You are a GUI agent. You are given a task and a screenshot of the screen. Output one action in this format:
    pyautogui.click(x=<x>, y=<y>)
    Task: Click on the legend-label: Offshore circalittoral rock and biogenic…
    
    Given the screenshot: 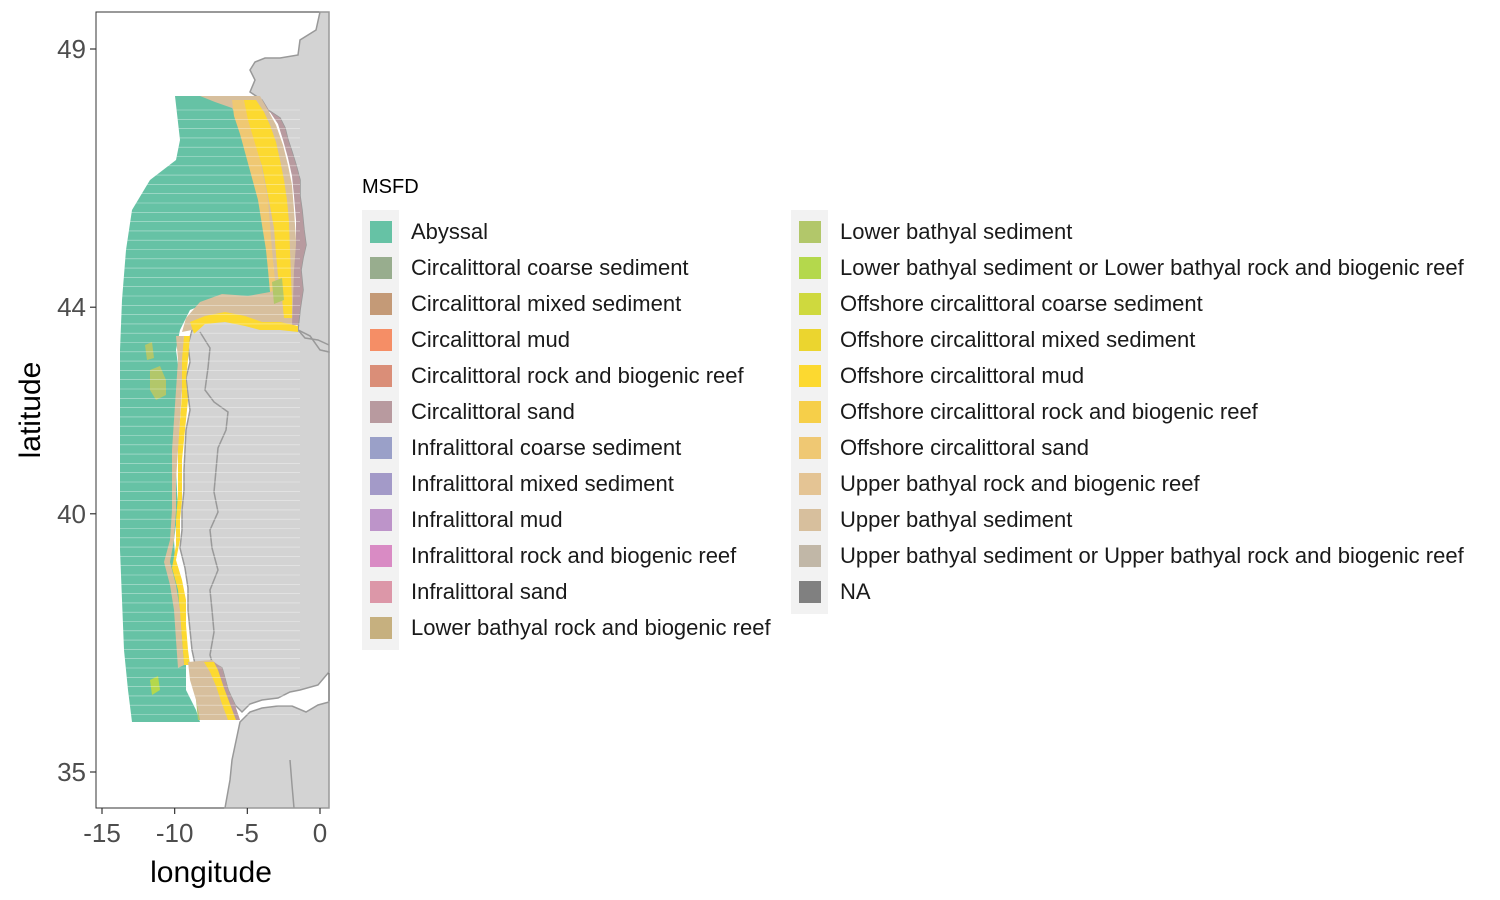 What is the action you would take?
    pyautogui.click(x=1049, y=411)
    